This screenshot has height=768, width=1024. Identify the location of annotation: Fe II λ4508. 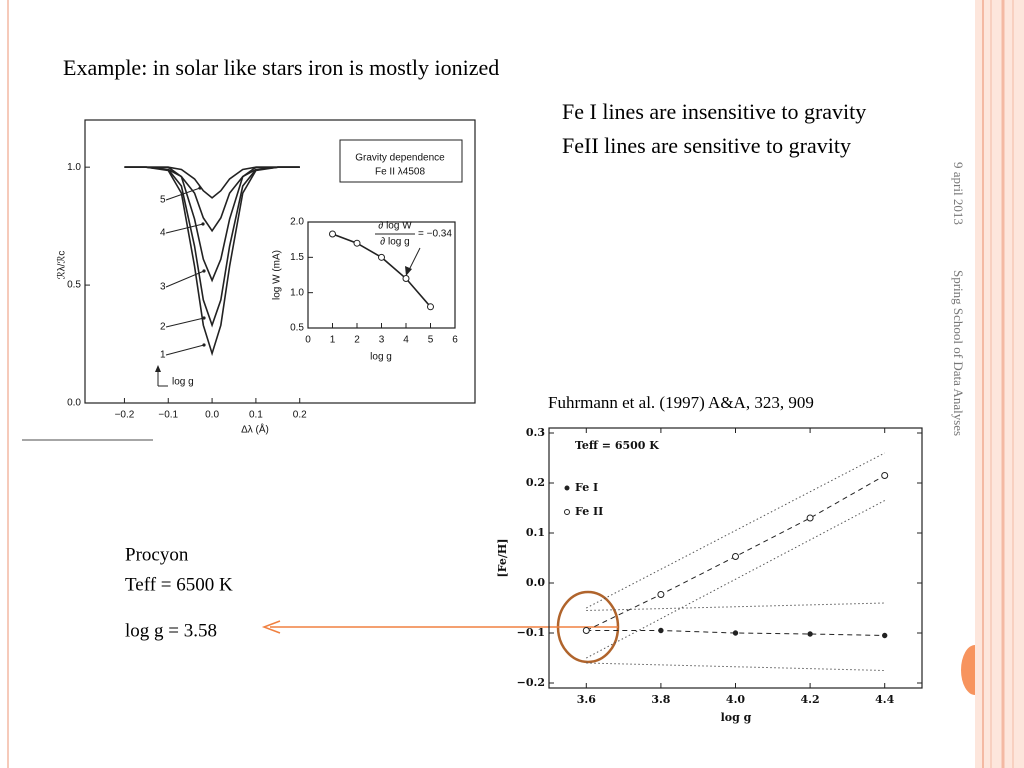
(400, 172).